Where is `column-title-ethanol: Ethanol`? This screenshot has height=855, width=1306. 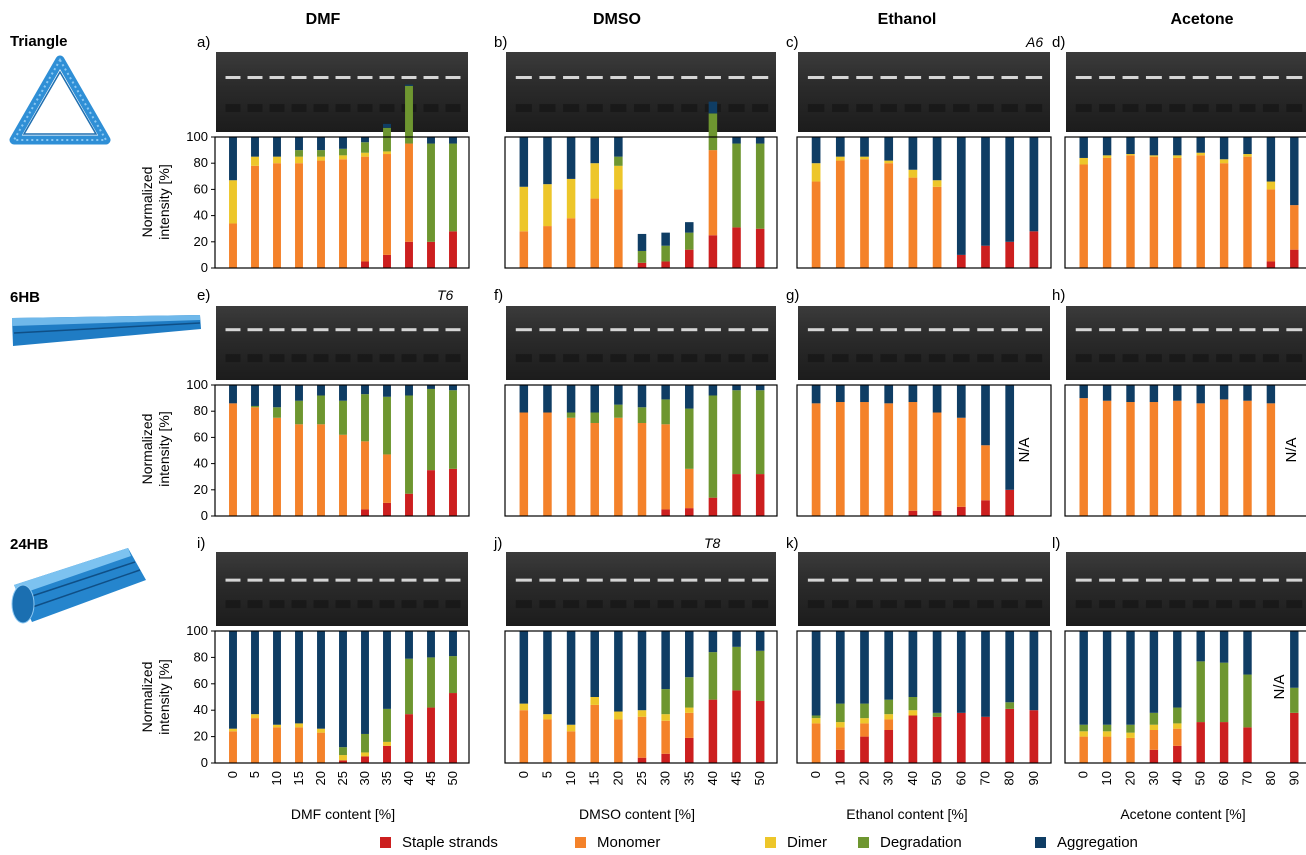
column-title-ethanol: Ethanol is located at coordinates (907, 19).